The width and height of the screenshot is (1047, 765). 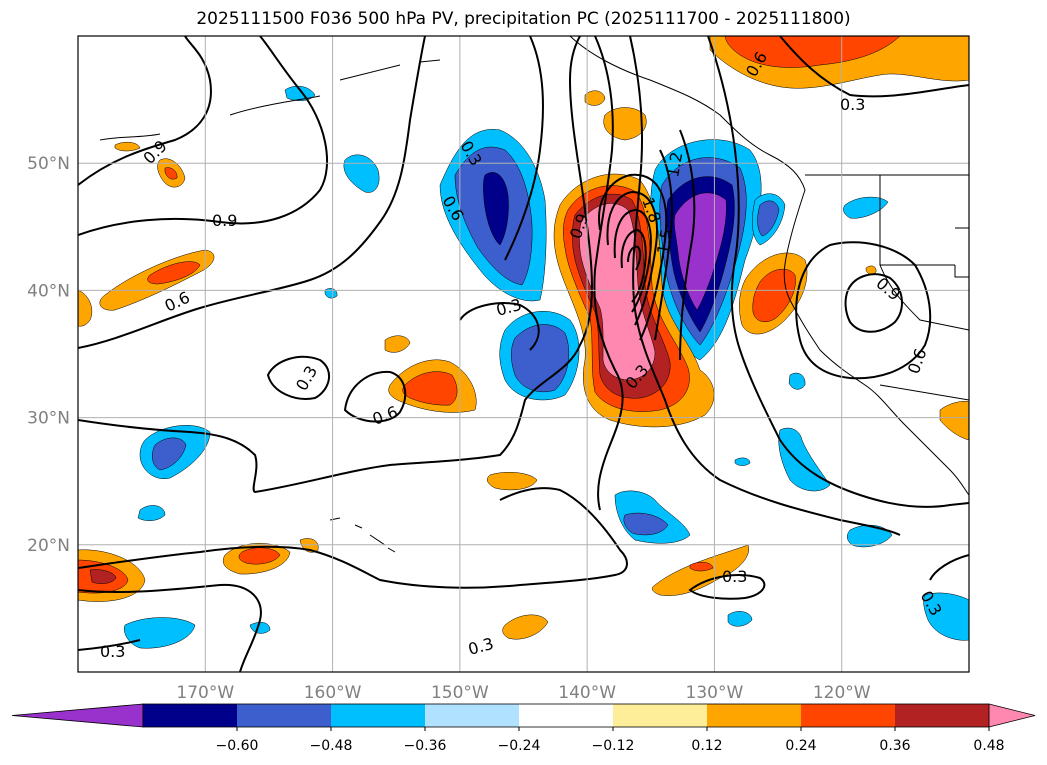 I want to click on y-tick-label: 50°N, so click(x=48, y=164).